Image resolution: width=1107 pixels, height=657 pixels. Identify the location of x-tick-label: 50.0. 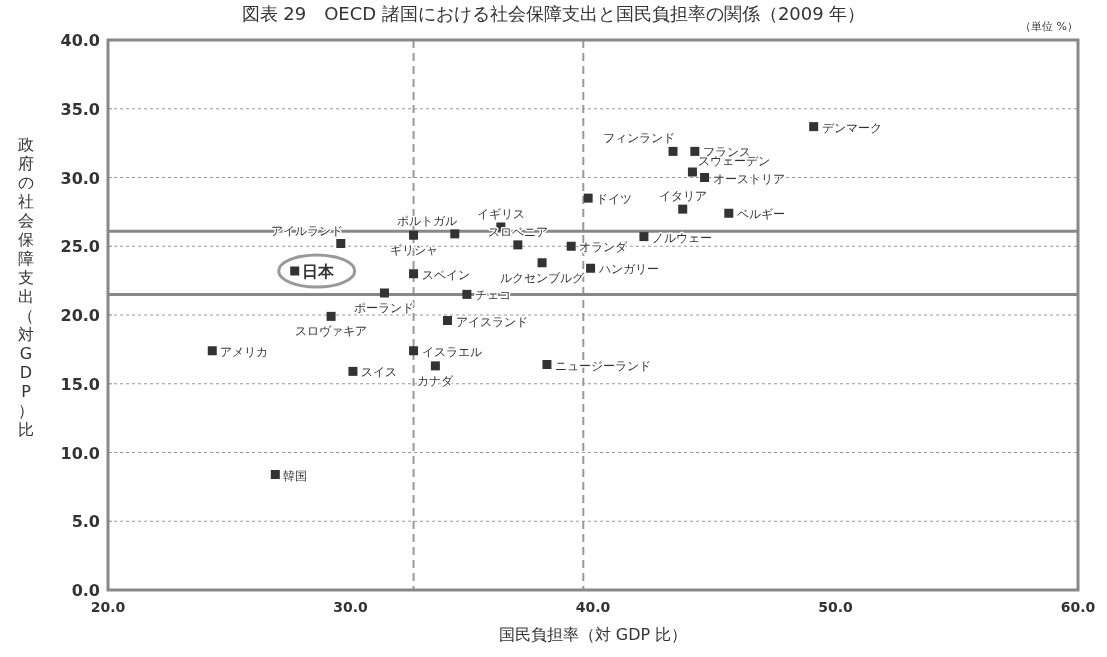
(836, 607).